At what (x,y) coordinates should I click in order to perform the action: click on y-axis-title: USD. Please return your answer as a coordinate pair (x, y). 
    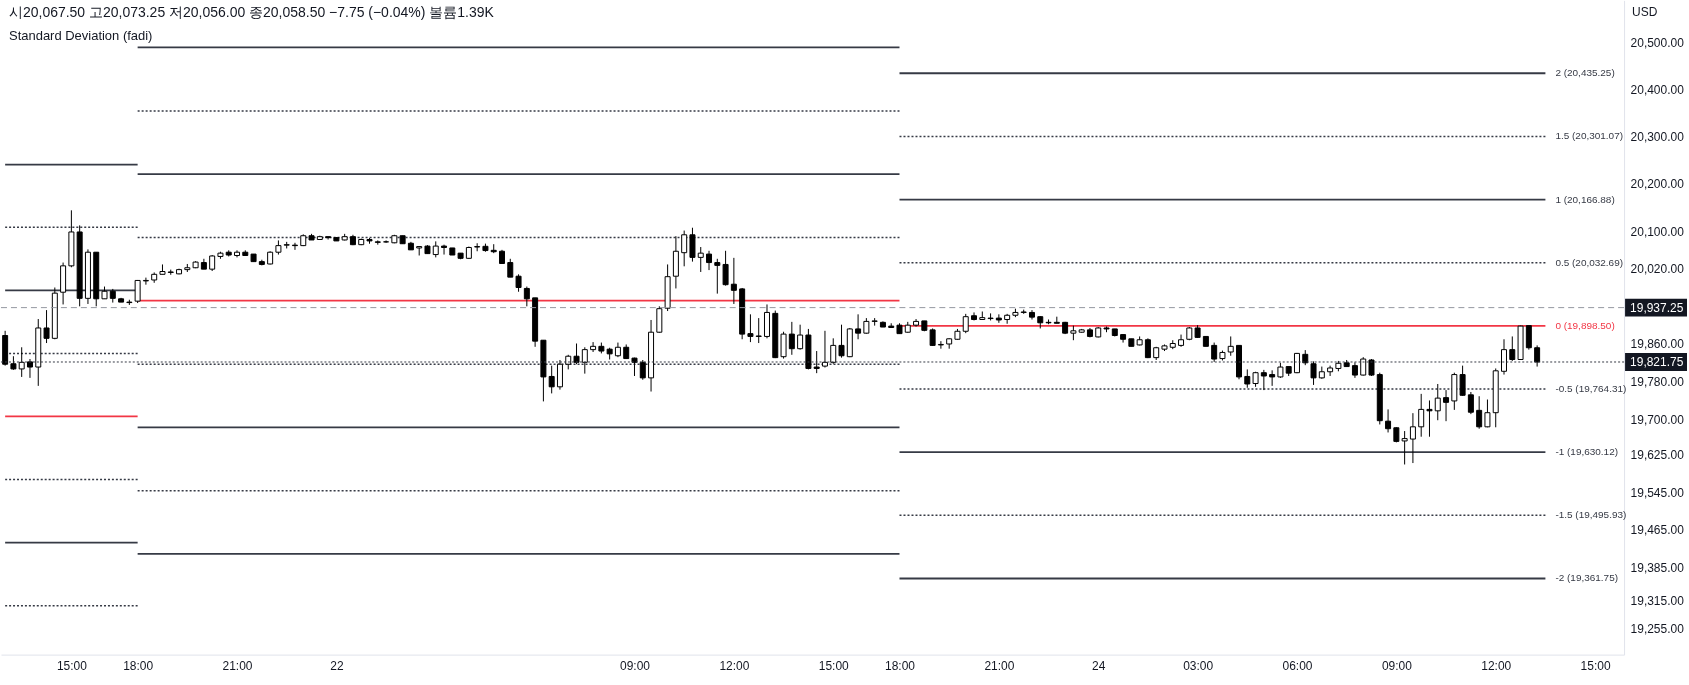
    Looking at the image, I should click on (1645, 12).